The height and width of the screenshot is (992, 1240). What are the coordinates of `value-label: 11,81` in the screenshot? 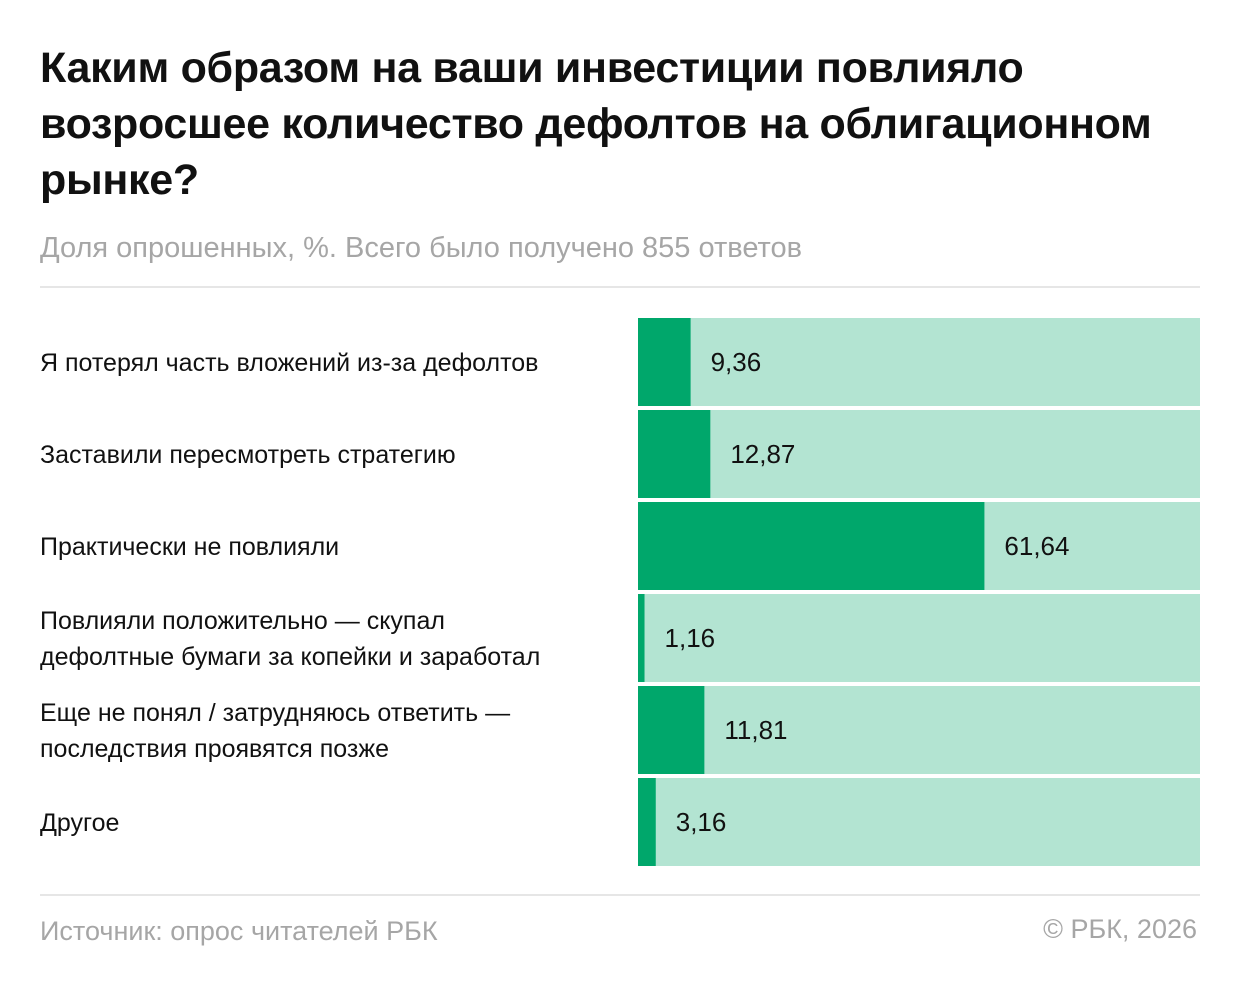 It's located at (755, 730).